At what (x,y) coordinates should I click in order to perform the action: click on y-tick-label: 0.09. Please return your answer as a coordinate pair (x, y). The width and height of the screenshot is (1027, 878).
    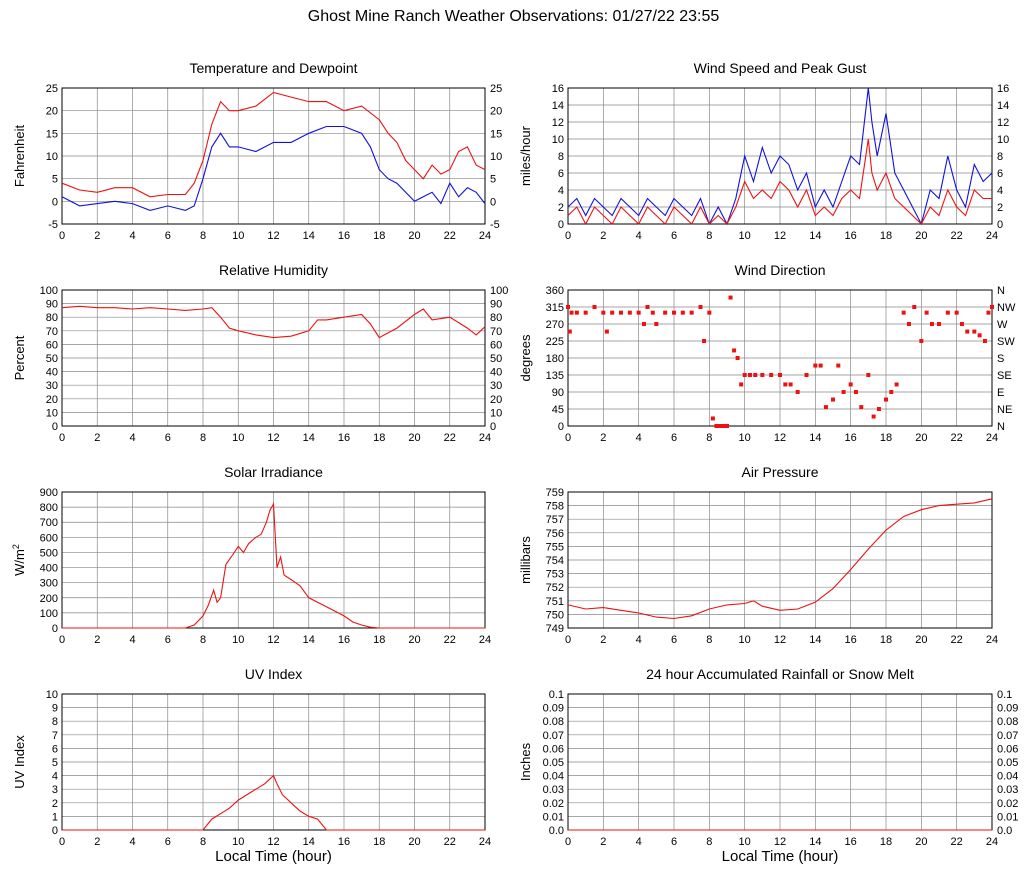
    Looking at the image, I should click on (553, 709).